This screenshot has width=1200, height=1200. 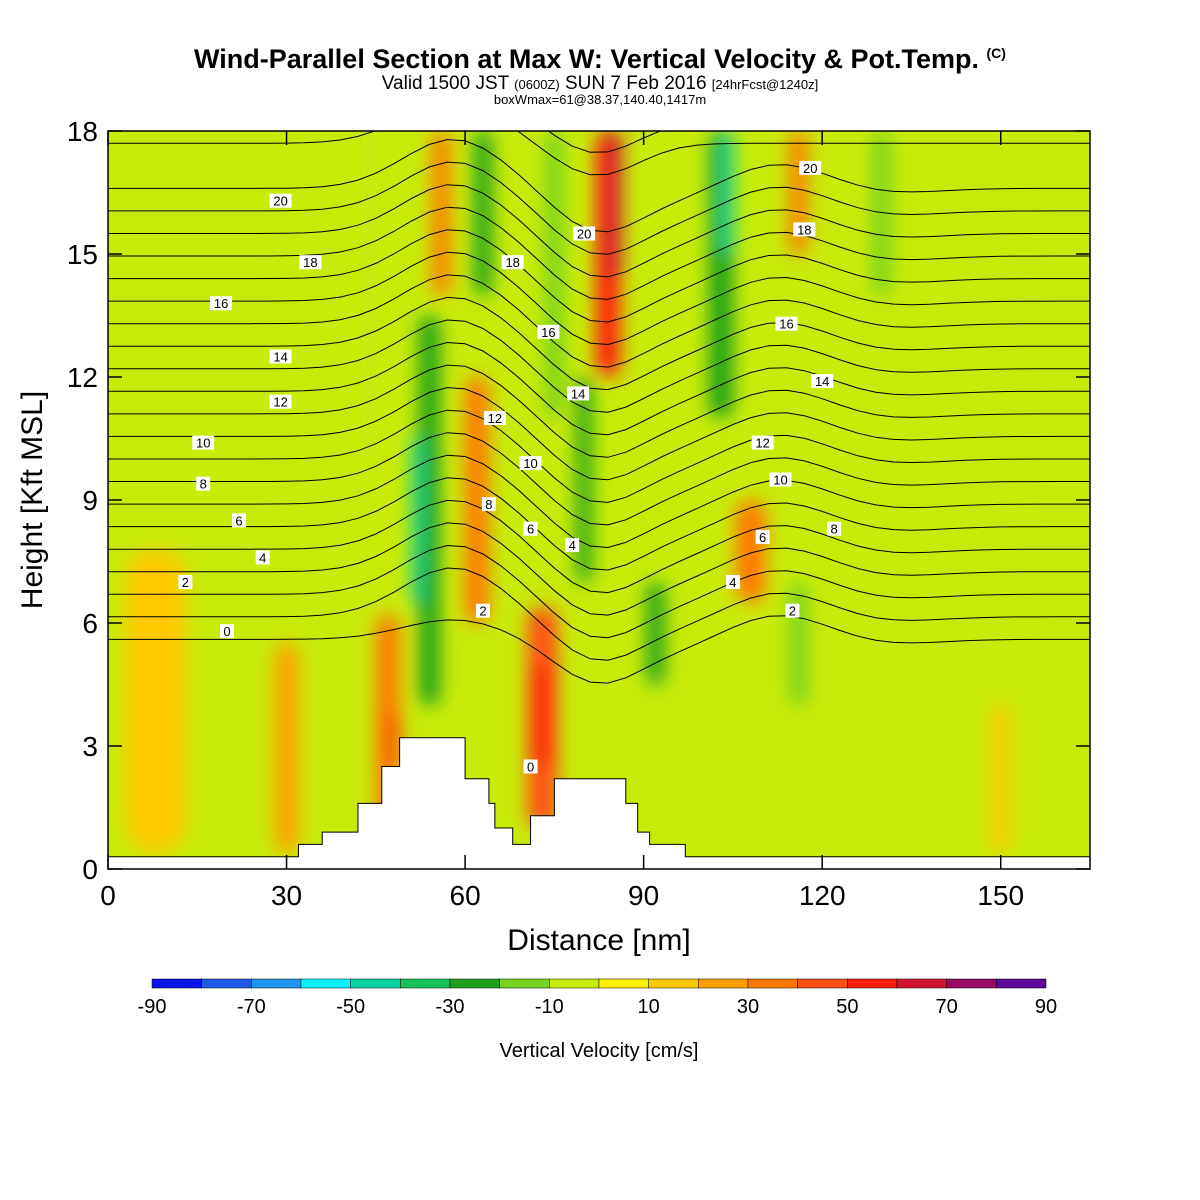 What do you see at coordinates (765, 84) in the screenshot?
I see `forecast-hour: [24hrFcst@1240z]` at bounding box center [765, 84].